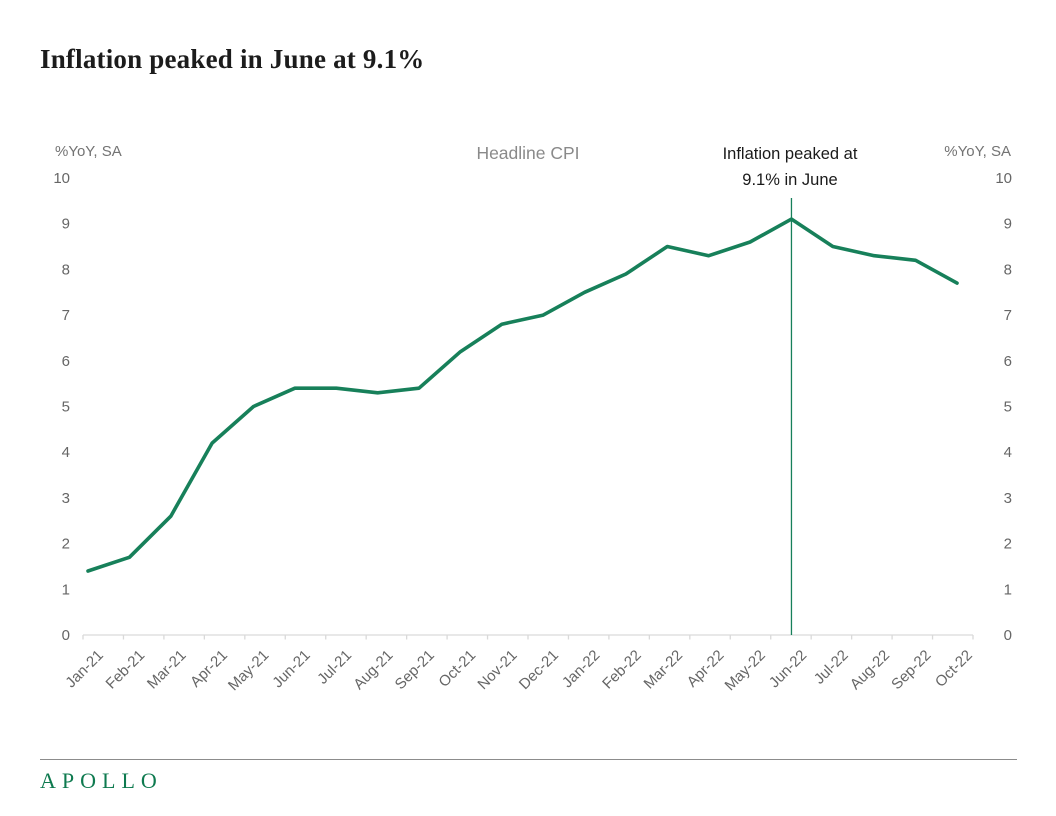 The image size is (1056, 816). What do you see at coordinates (1008, 452) in the screenshot?
I see `y-tick-label-right: 4` at bounding box center [1008, 452].